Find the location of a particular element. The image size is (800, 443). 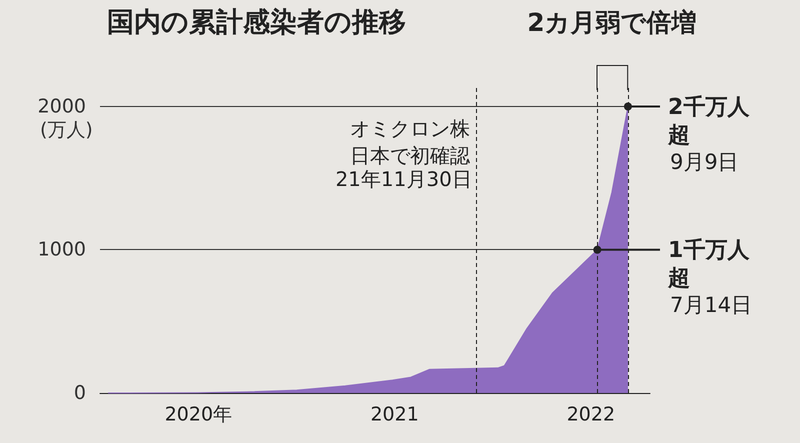

ref-line-label: オミクロン株日本で初確認 is located at coordinates (410, 142).